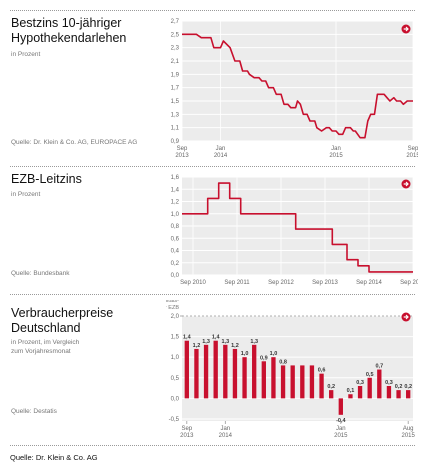  Describe the element at coordinates (174, 420) in the screenshot. I see `y-tick-label: -0,5` at that location.